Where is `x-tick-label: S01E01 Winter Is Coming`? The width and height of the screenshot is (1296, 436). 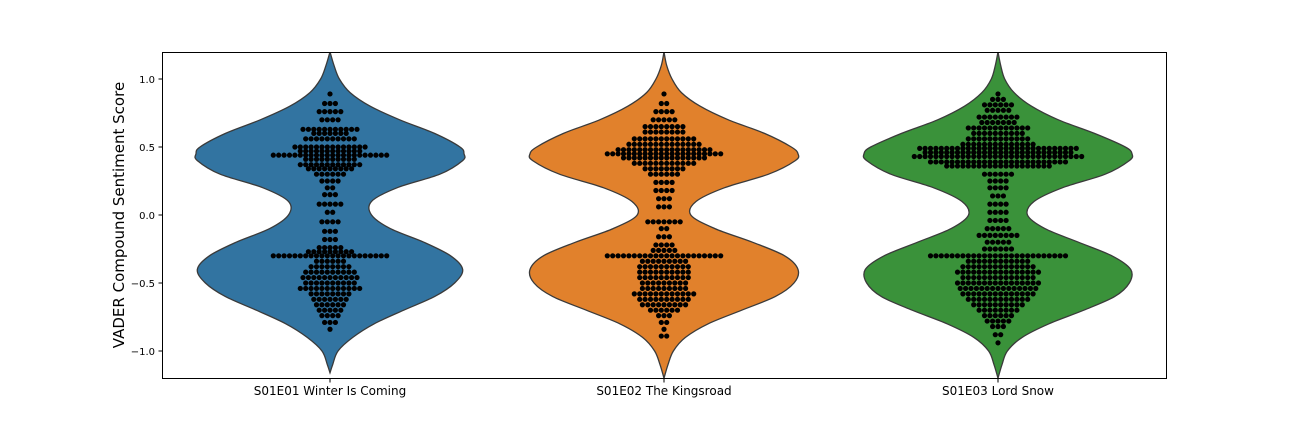
x-tick-label: S01E01 Winter Is Coming is located at coordinates (330, 391).